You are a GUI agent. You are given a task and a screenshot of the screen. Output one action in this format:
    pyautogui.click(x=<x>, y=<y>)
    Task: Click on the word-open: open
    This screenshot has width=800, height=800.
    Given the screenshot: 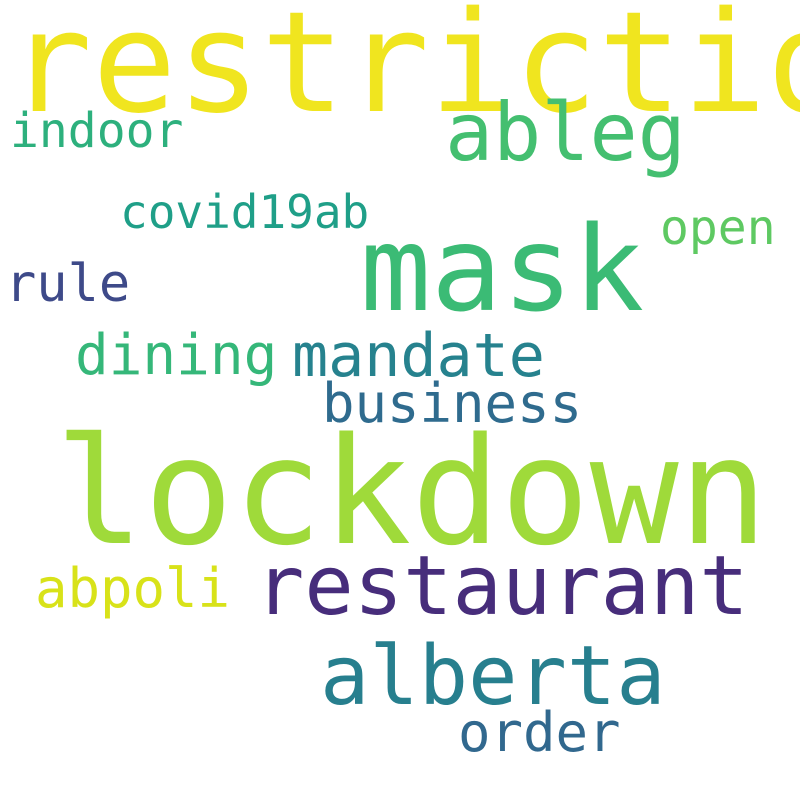 What is the action you would take?
    pyautogui.click(x=718, y=228)
    